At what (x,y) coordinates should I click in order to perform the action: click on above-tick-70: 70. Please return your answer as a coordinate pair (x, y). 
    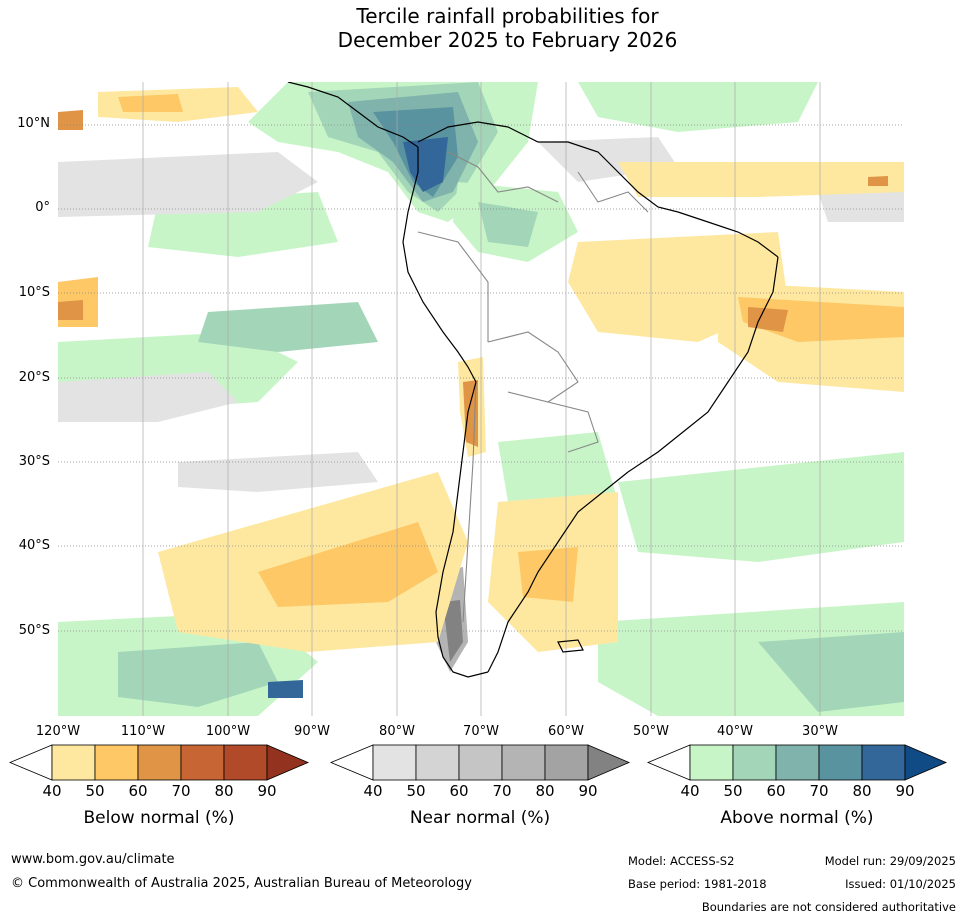
    Looking at the image, I should click on (819, 791).